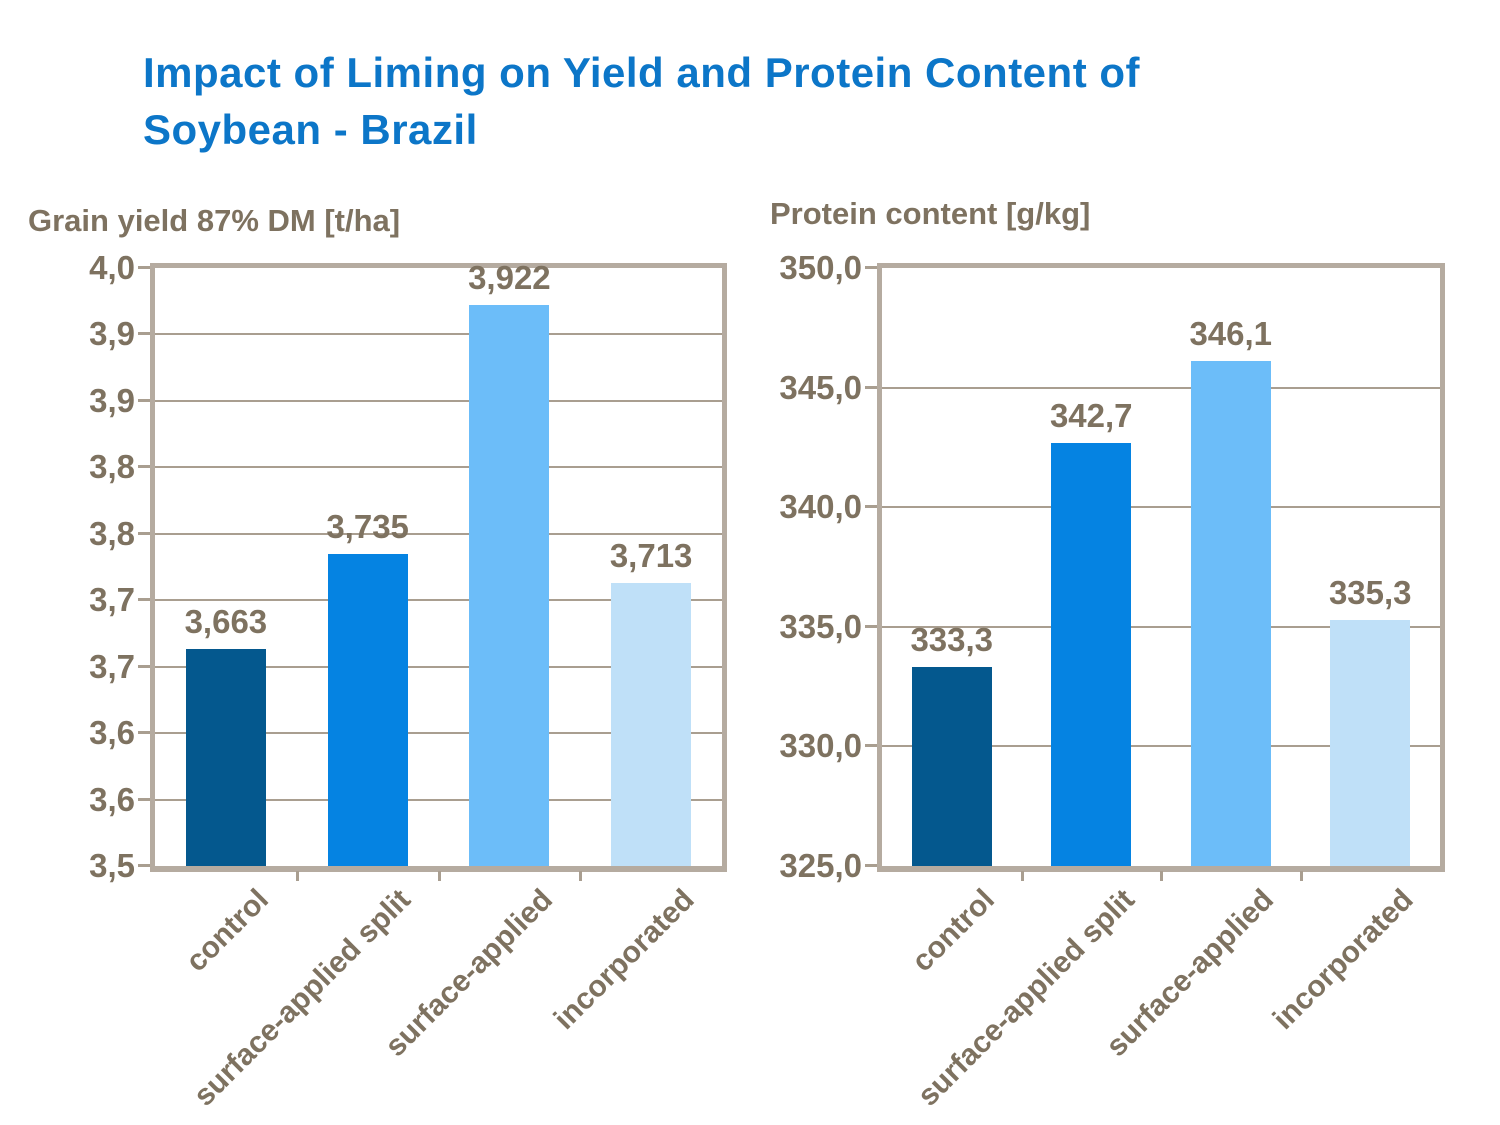  Describe the element at coordinates (820, 267) in the screenshot. I see `y-axis-tick-label: 350,0` at that location.